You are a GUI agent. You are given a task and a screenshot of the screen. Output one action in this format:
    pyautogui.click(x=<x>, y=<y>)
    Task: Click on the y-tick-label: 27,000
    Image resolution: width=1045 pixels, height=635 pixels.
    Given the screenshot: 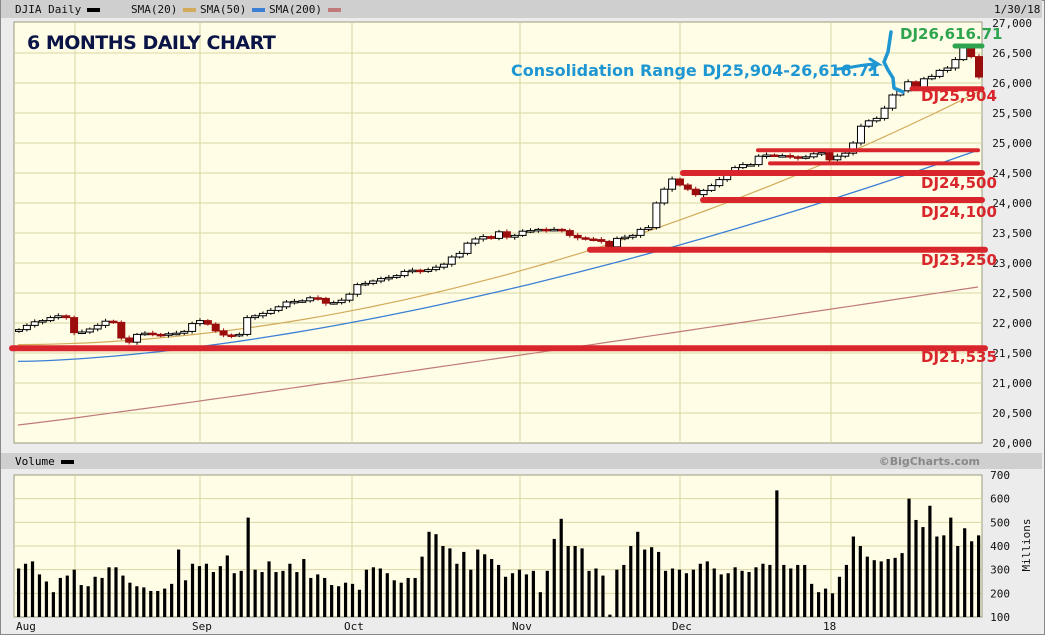 What is the action you would take?
    pyautogui.click(x=1012, y=23)
    